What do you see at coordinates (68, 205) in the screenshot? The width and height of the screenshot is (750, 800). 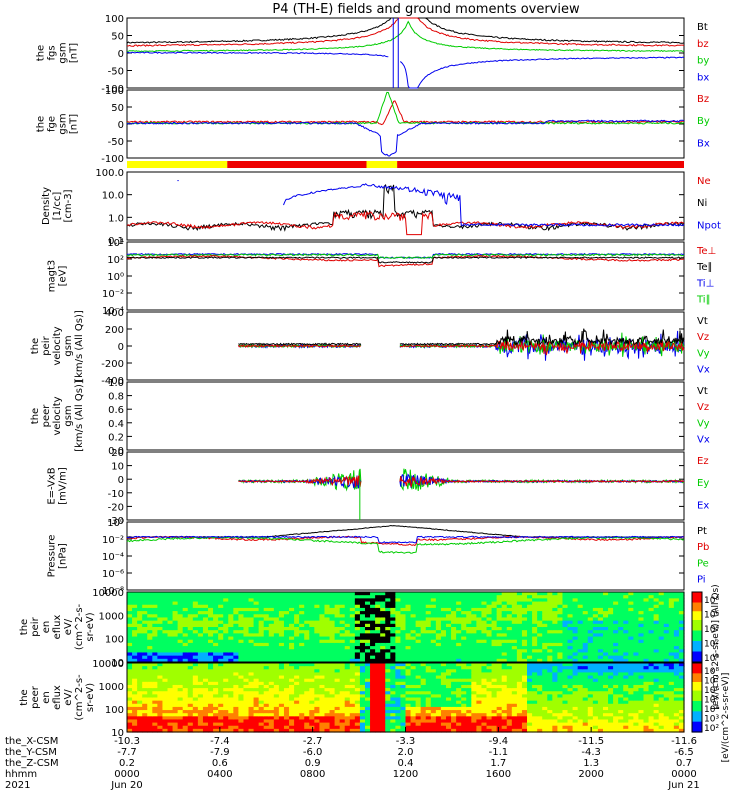 I see `density-ylabel: [cm-3]` at bounding box center [68, 205].